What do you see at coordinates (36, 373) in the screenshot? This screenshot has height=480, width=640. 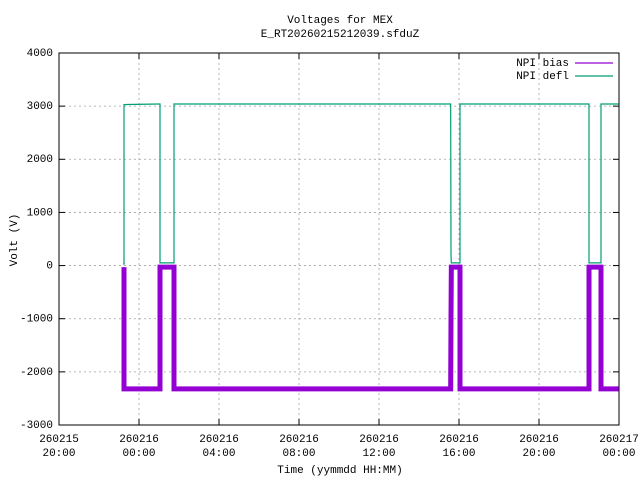 I see `y-tick-label: -2000` at bounding box center [36, 373].